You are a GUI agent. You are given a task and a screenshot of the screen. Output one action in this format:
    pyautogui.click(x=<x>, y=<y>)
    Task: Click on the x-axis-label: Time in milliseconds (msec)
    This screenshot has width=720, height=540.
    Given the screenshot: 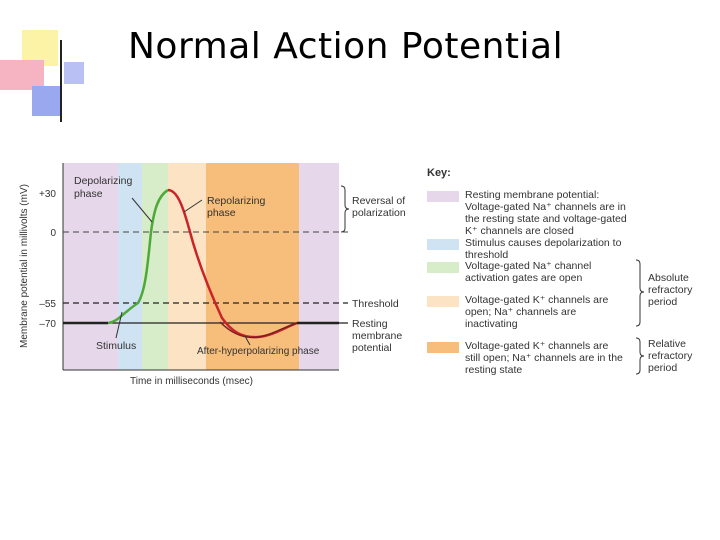 What is the action you would take?
    pyautogui.click(x=191, y=381)
    